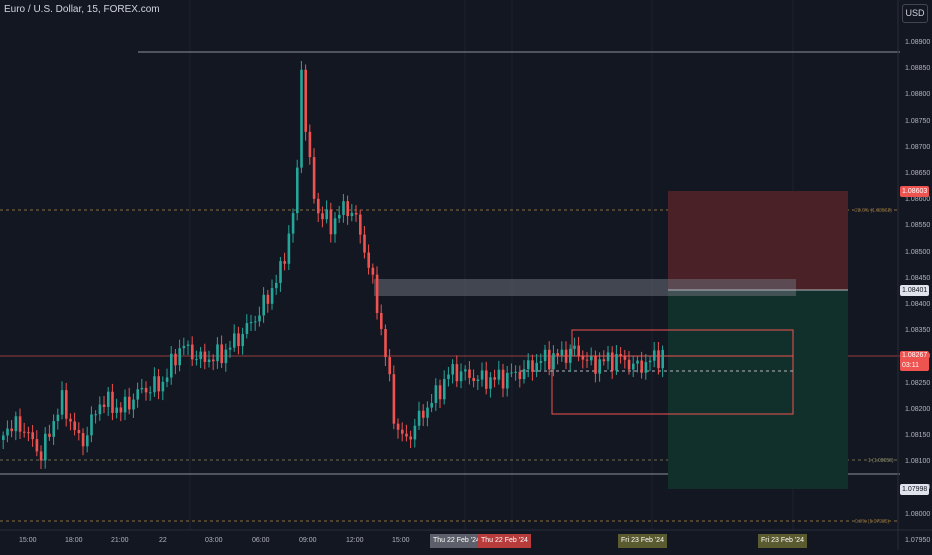 The width and height of the screenshot is (932, 555). Describe the element at coordinates (915, 13) in the screenshot. I see `currency-button: USD` at that location.